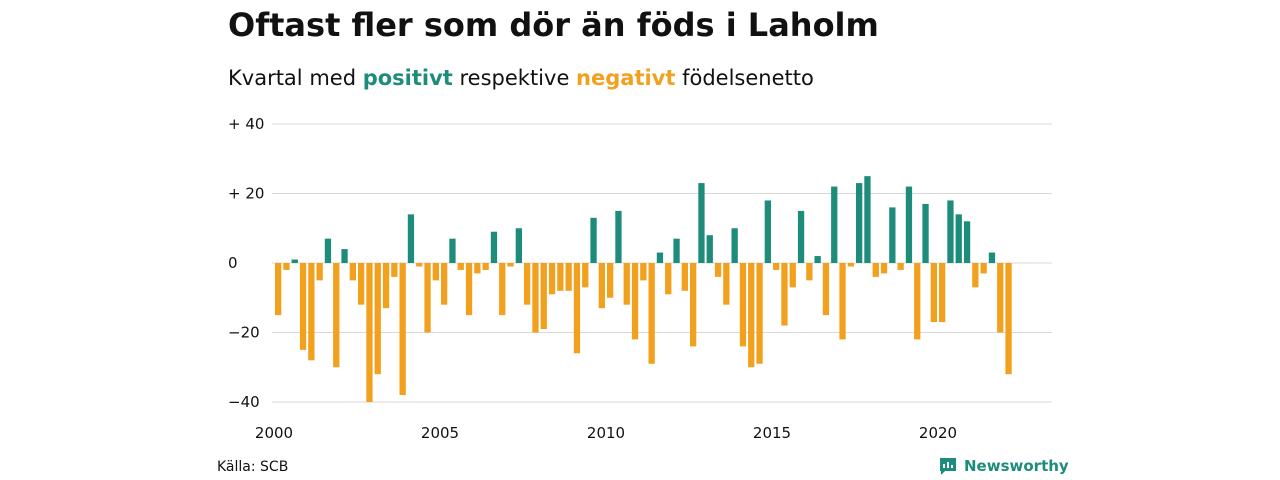 The width and height of the screenshot is (1280, 480). Describe the element at coordinates (606, 433) in the screenshot. I see `x-tick-label: 2010` at that location.